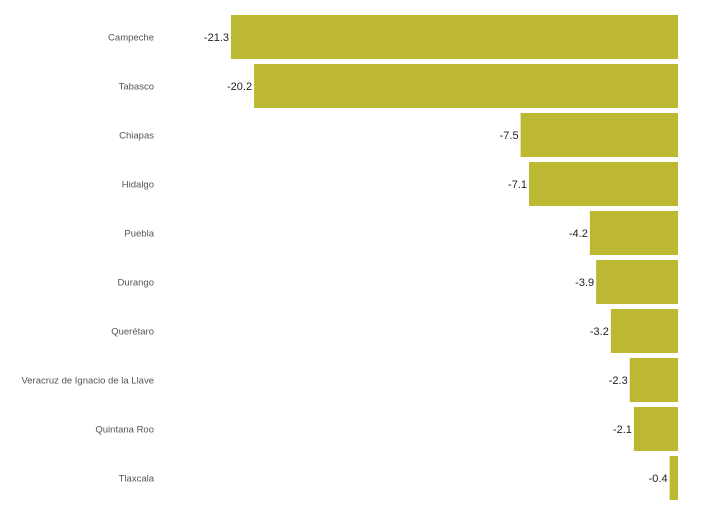 This screenshot has height=508, width=704. I want to click on value-label: -3.9, so click(584, 283).